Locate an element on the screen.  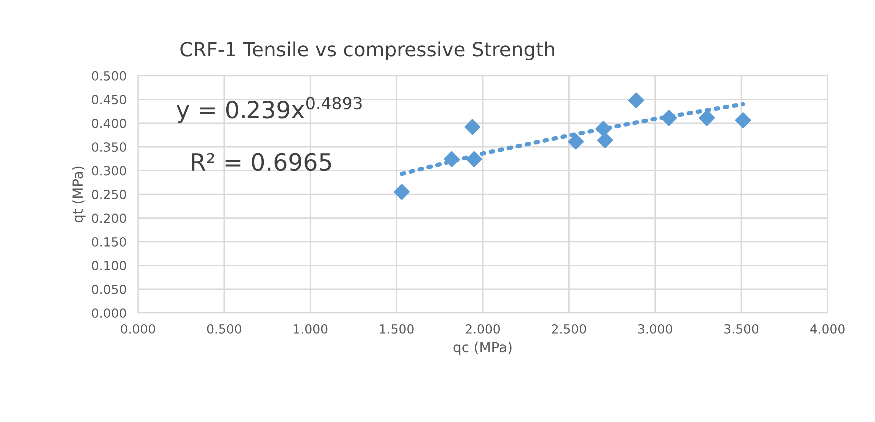
y-tick-label: 0.050 is located at coordinates (109, 289).